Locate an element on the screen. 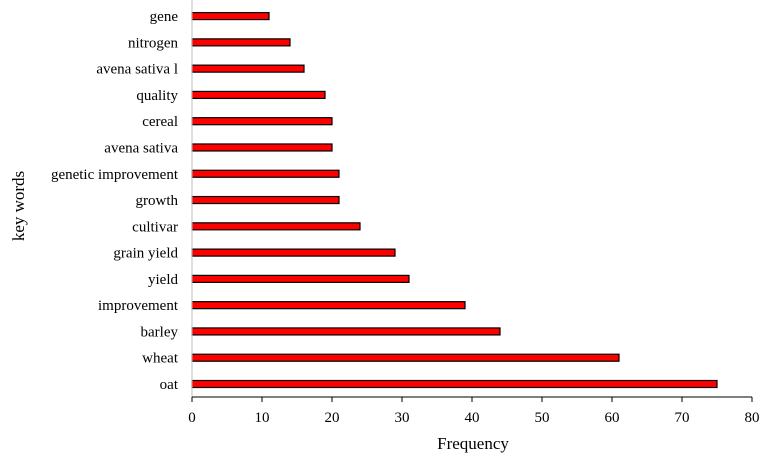 The height and width of the screenshot is (459, 768). category-label-avena-sativa: avena sativa is located at coordinates (141, 148).